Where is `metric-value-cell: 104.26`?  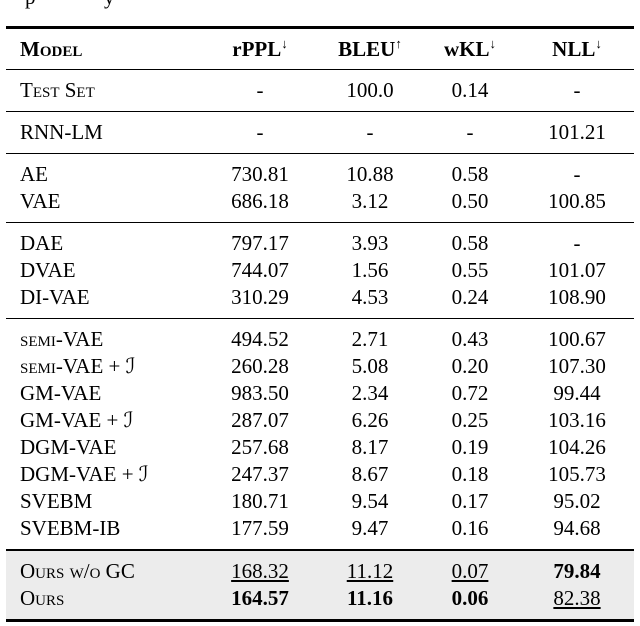 metric-value-cell: 104.26 is located at coordinates (577, 447).